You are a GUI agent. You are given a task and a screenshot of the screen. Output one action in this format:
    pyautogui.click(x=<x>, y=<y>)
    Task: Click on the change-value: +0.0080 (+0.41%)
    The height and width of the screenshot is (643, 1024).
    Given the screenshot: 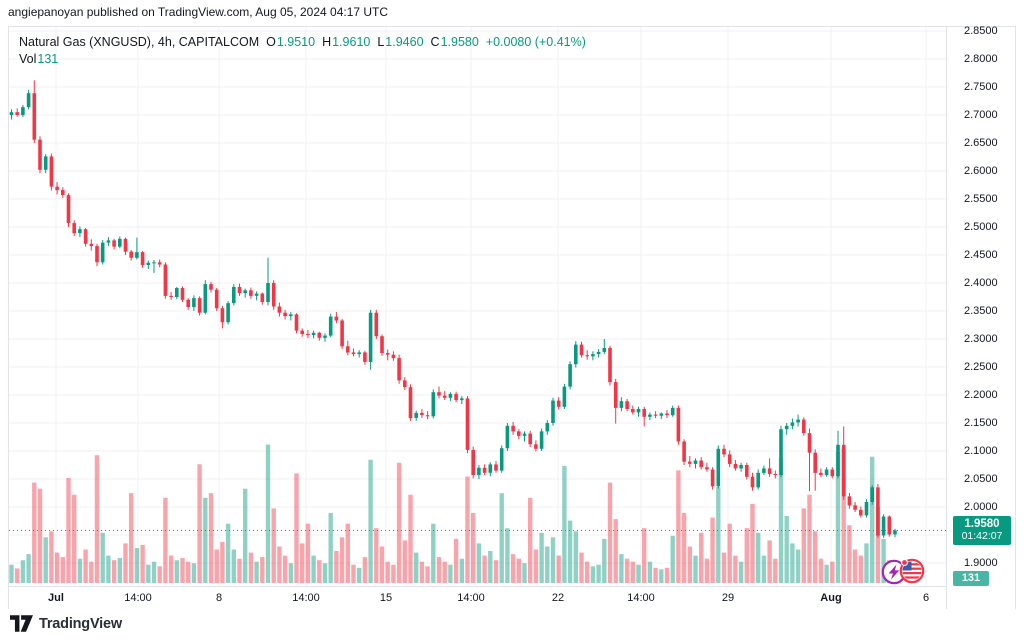 What is the action you would take?
    pyautogui.click(x=535, y=42)
    